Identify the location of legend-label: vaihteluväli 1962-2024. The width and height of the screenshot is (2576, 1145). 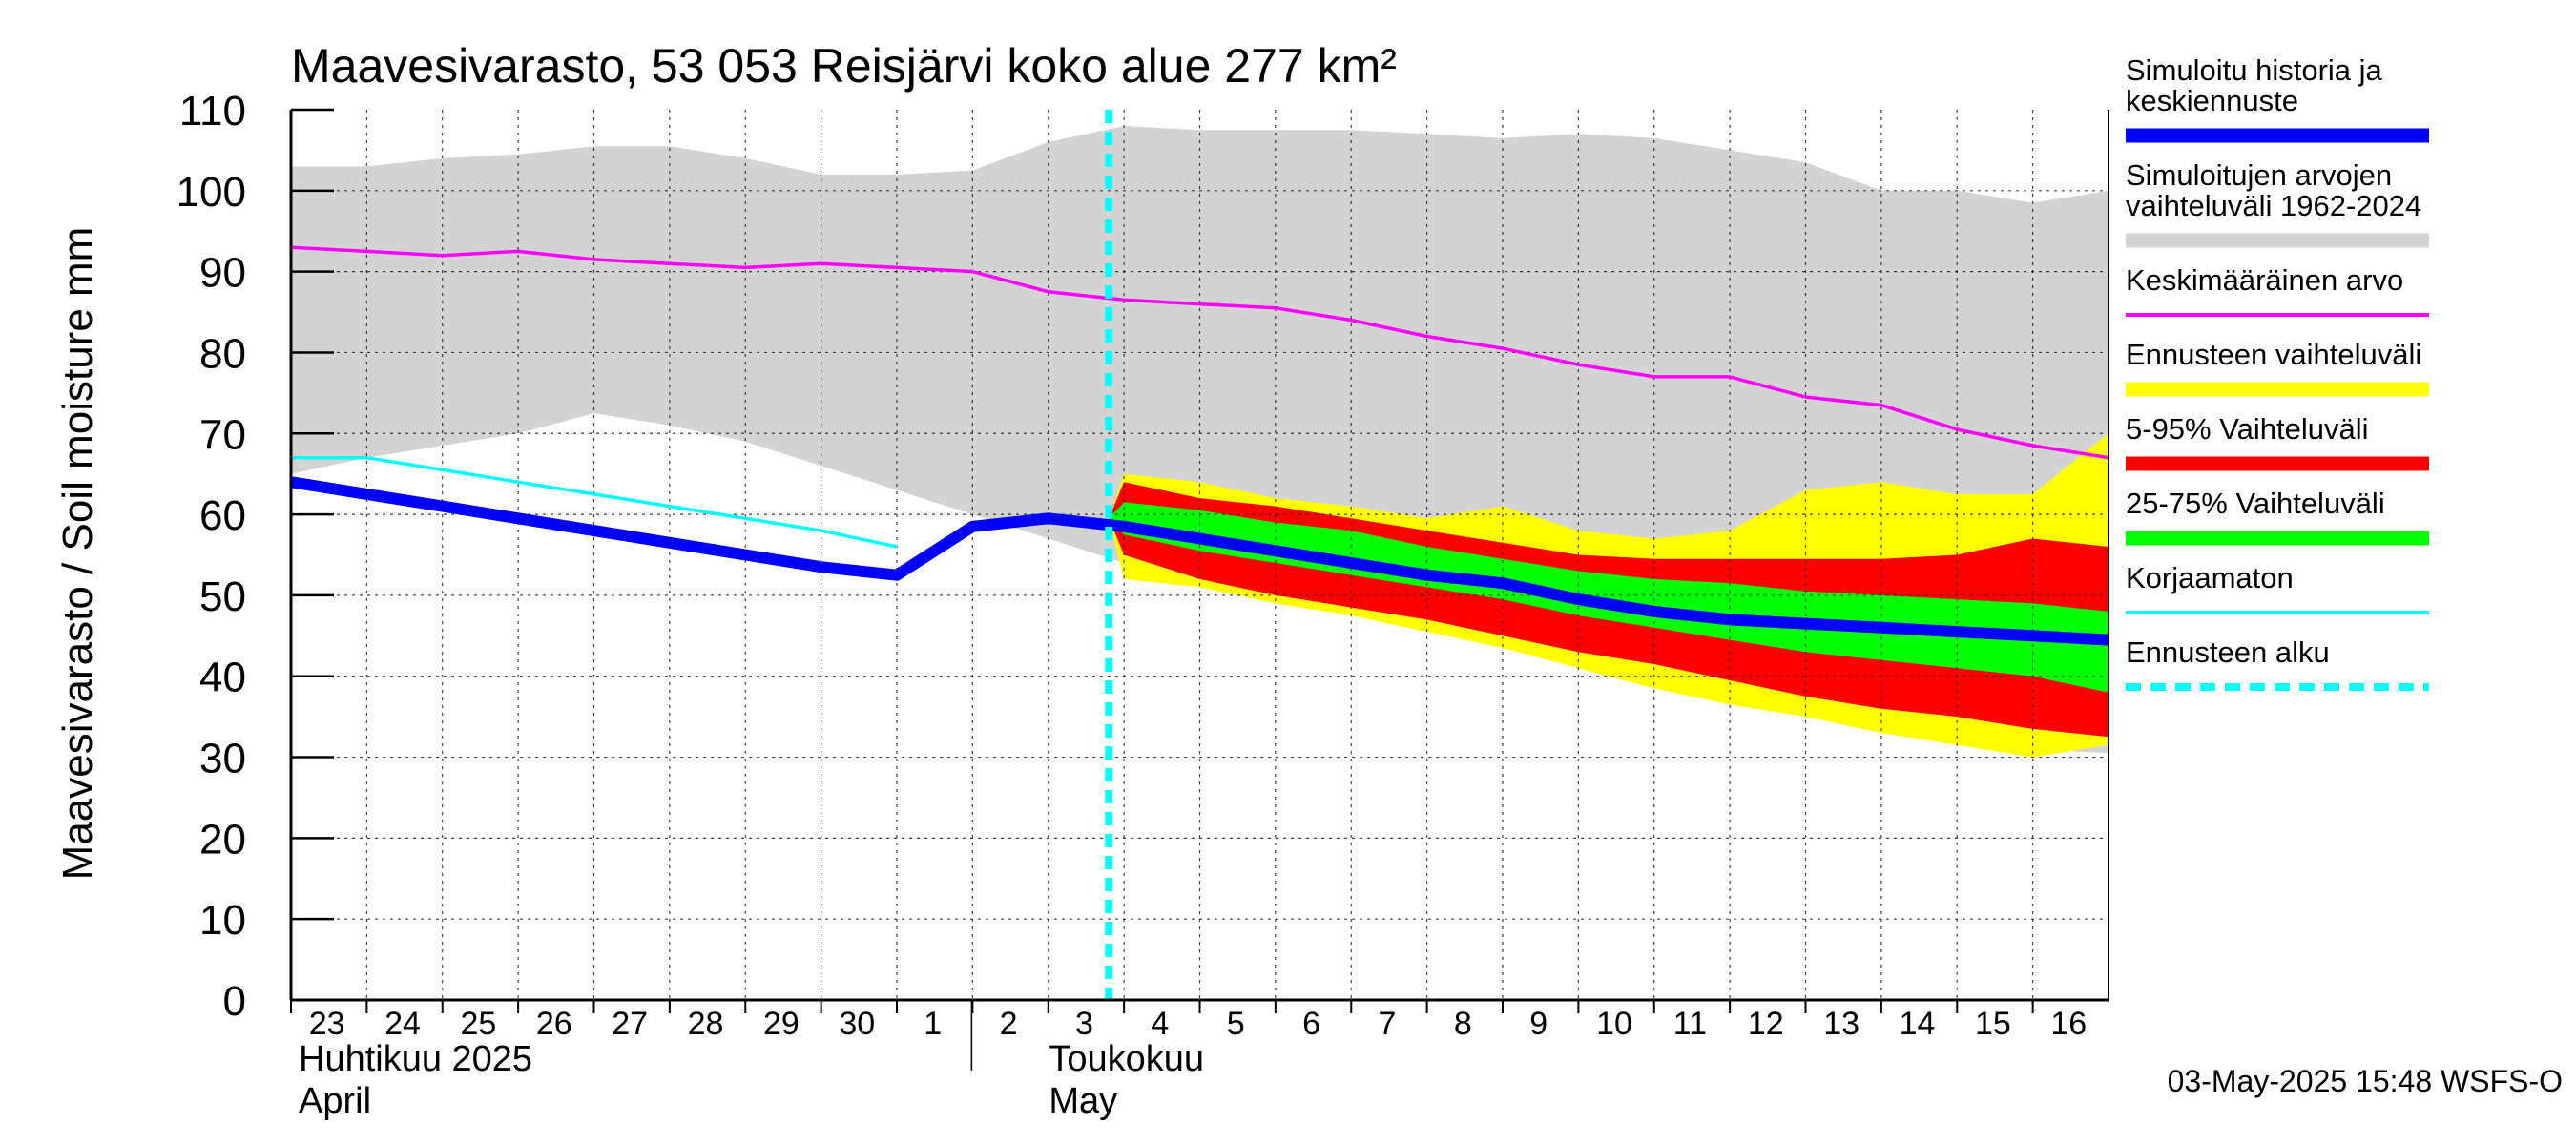
(2273, 205).